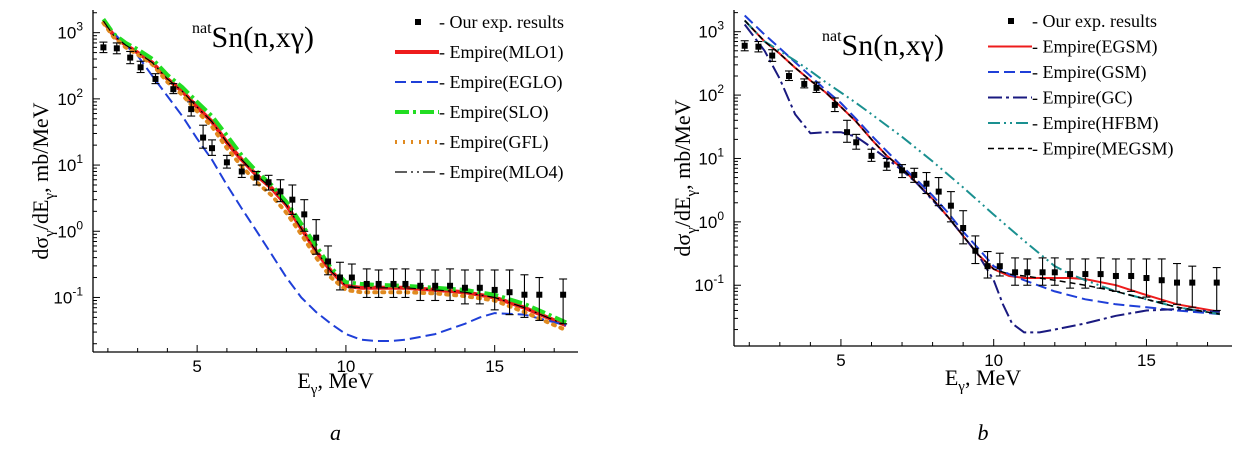 The image size is (1238, 452). I want to click on legend-label: - Empire(EGLO), so click(500, 82).